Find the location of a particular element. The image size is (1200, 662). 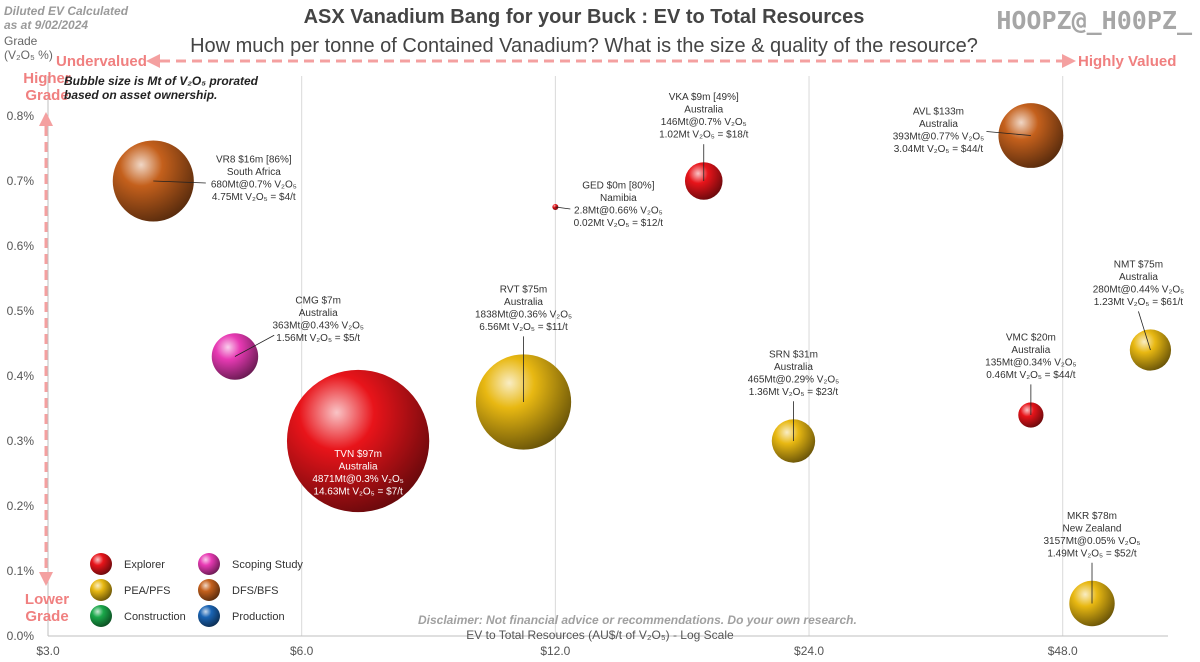

label-vr8-line-1: VR8 $16m [86%] is located at coordinates (254, 159).